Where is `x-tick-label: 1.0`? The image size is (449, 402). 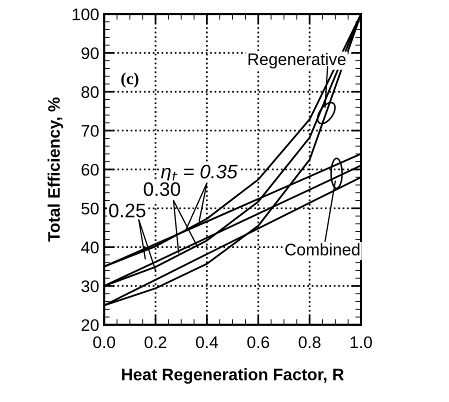 x-tick-label: 1.0 is located at coordinates (361, 342).